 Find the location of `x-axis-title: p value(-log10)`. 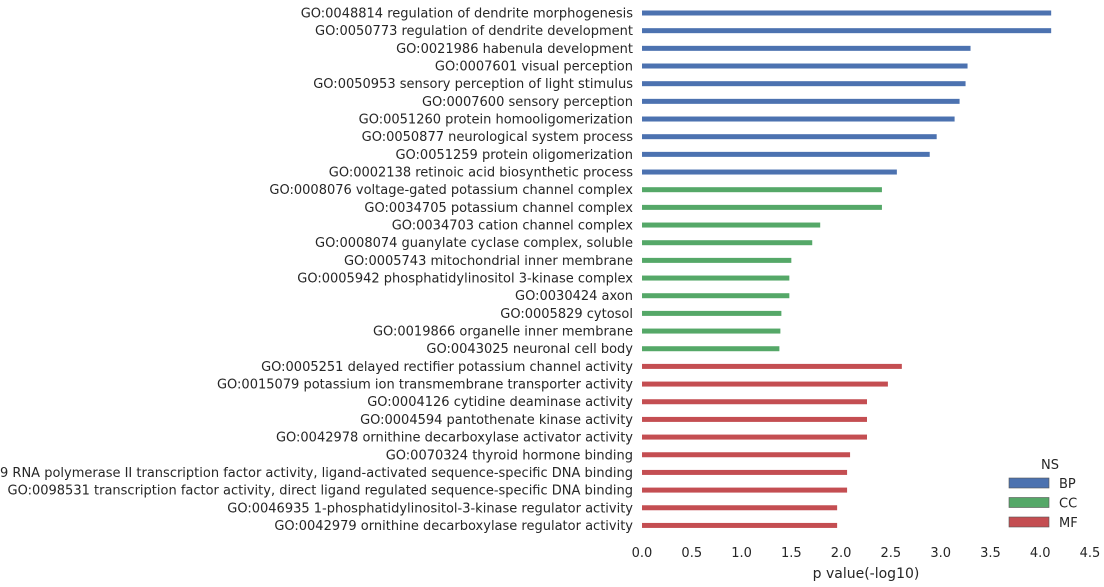

x-axis-title: p value(-log10) is located at coordinates (866, 574).